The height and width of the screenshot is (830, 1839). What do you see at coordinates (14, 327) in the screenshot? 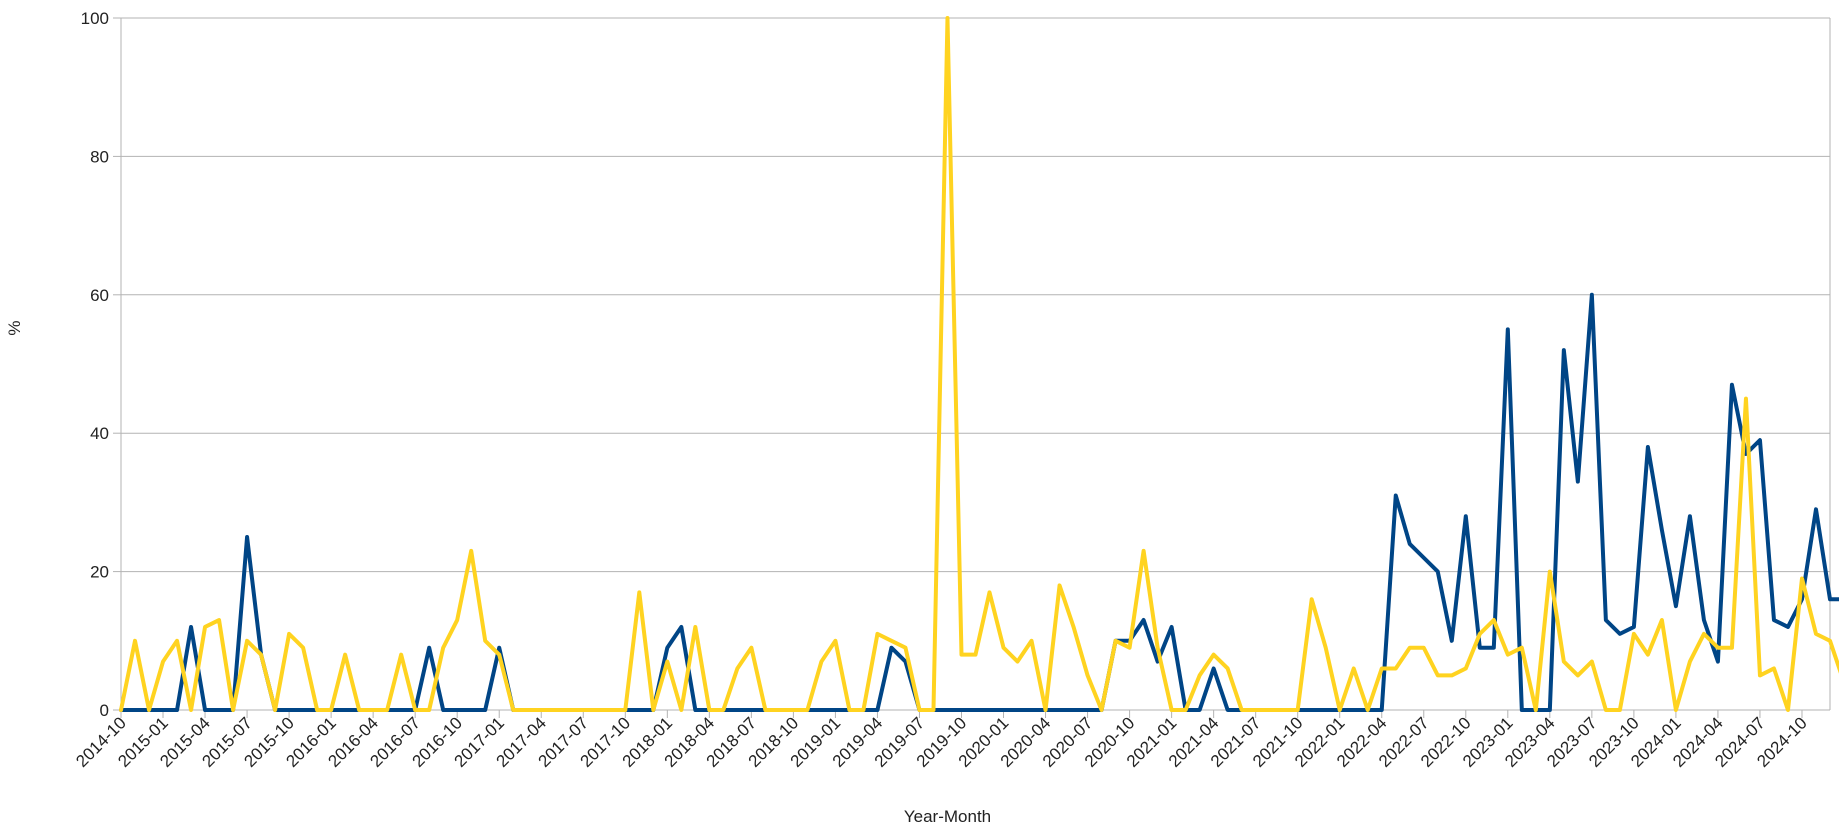
I see `y-axis-title: %` at bounding box center [14, 327].